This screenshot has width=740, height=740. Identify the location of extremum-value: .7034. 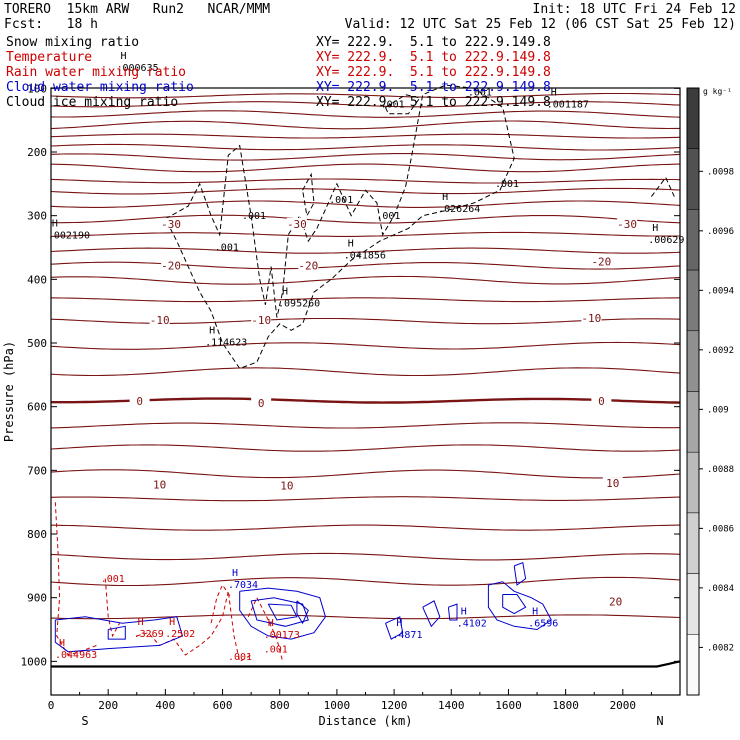
(243, 585).